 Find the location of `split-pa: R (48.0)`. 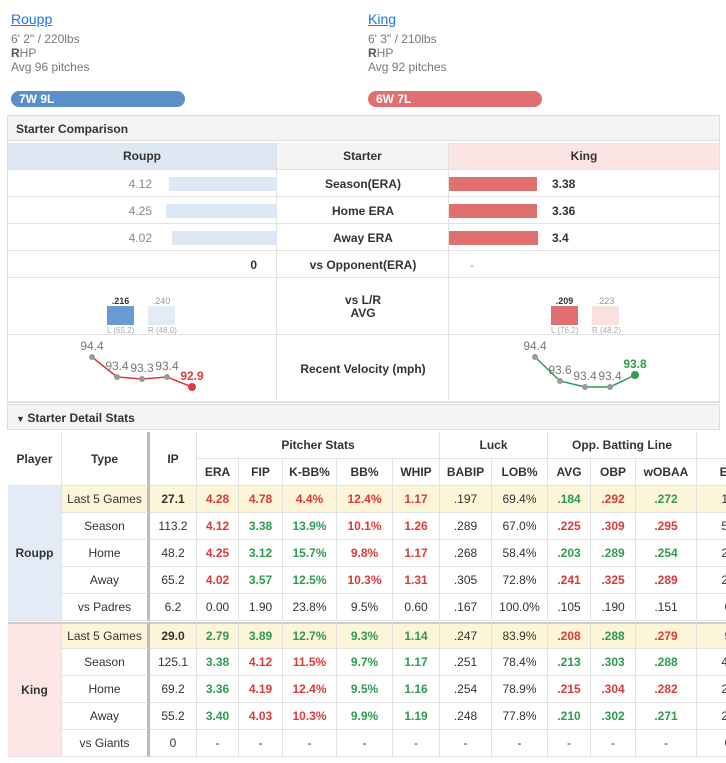

split-pa: R (48.0) is located at coordinates (162, 330).